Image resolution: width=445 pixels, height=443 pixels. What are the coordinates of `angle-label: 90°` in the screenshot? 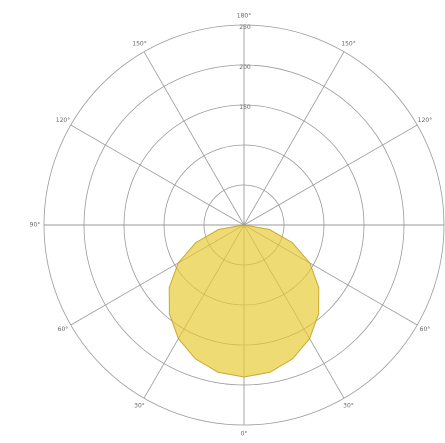 It's located at (35, 225).